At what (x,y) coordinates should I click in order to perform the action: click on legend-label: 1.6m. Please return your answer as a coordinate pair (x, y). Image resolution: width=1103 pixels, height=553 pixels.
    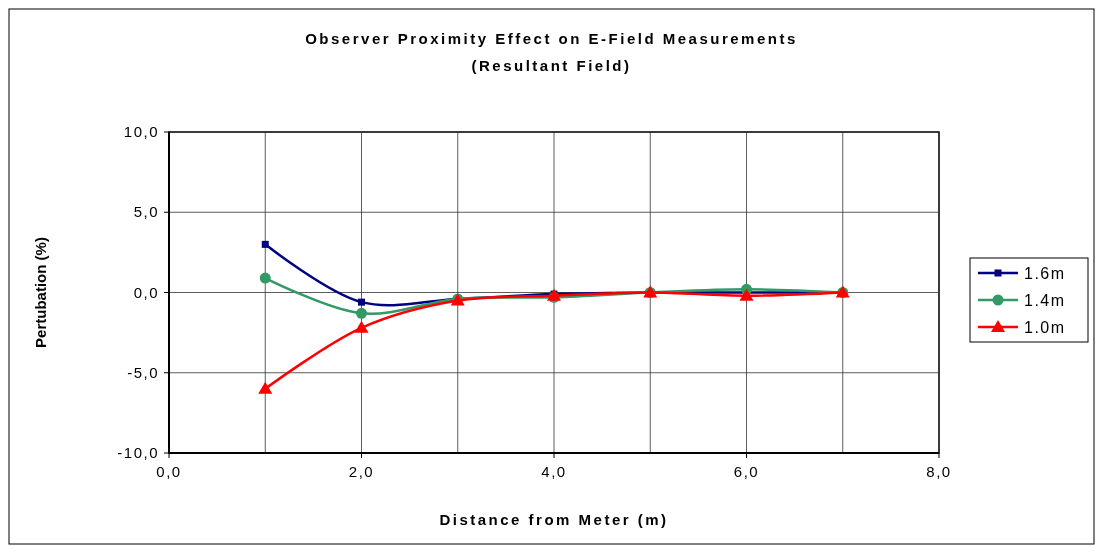
    Looking at the image, I should click on (1045, 273).